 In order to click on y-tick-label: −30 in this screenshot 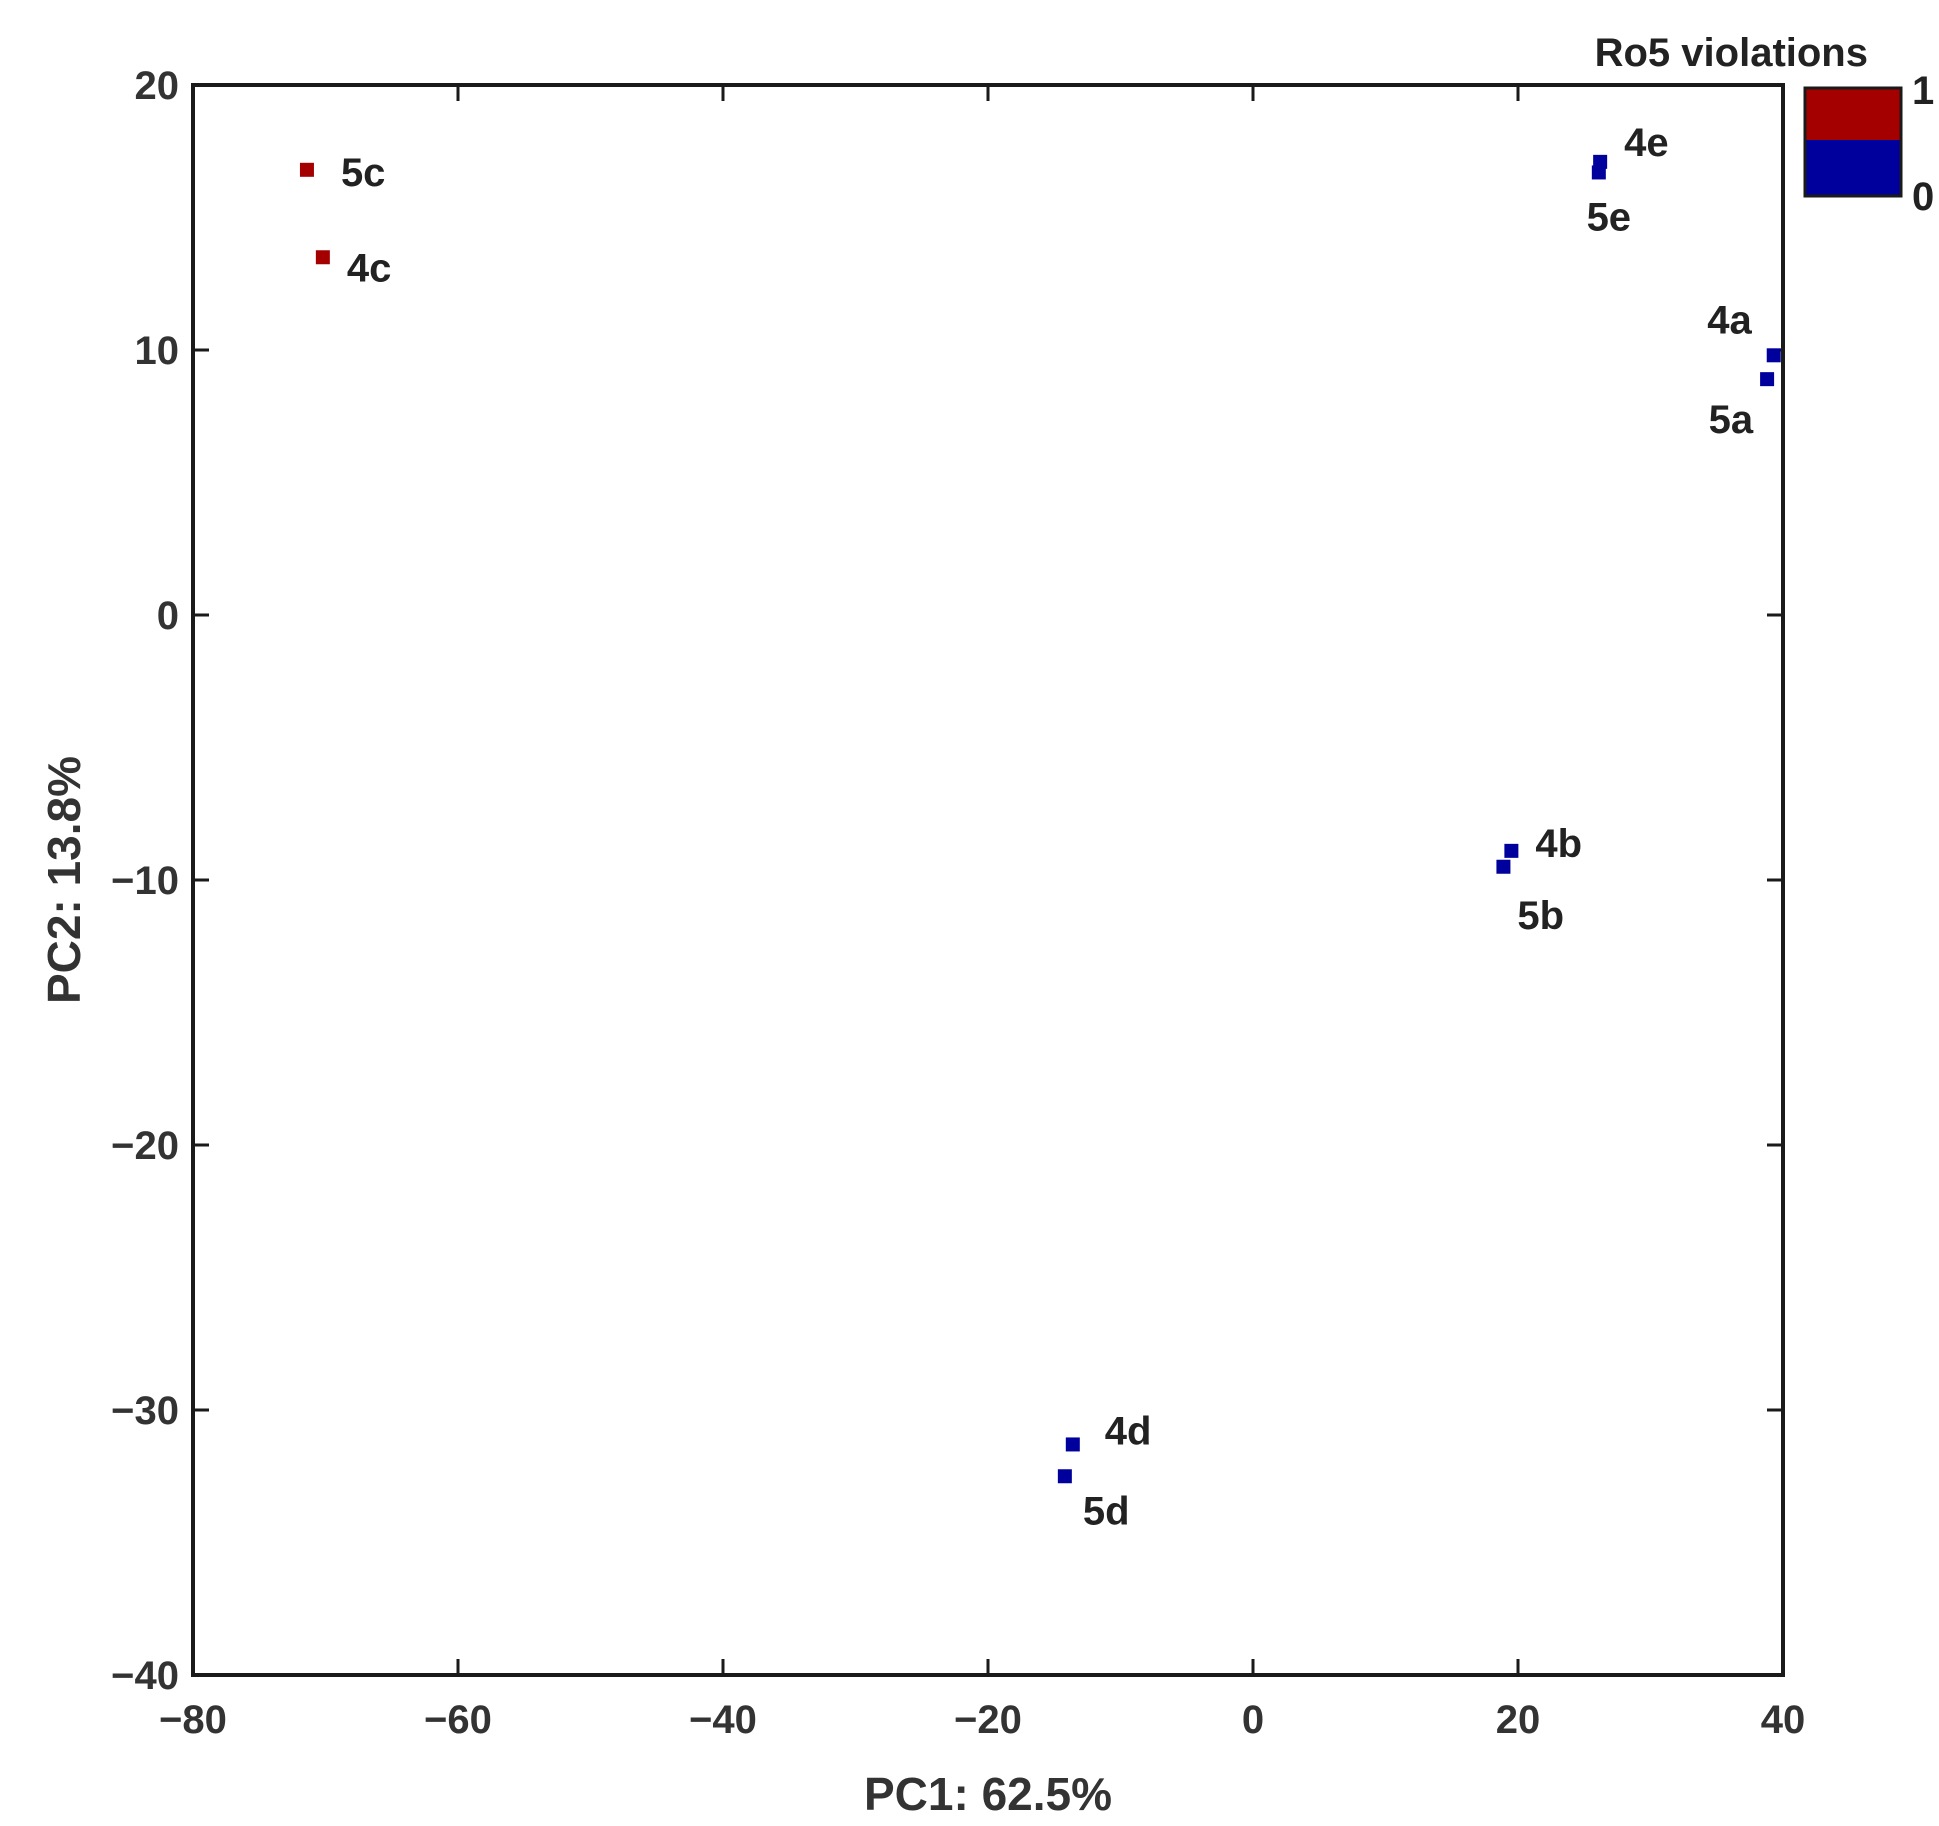, I will do `click(145, 1411)`.